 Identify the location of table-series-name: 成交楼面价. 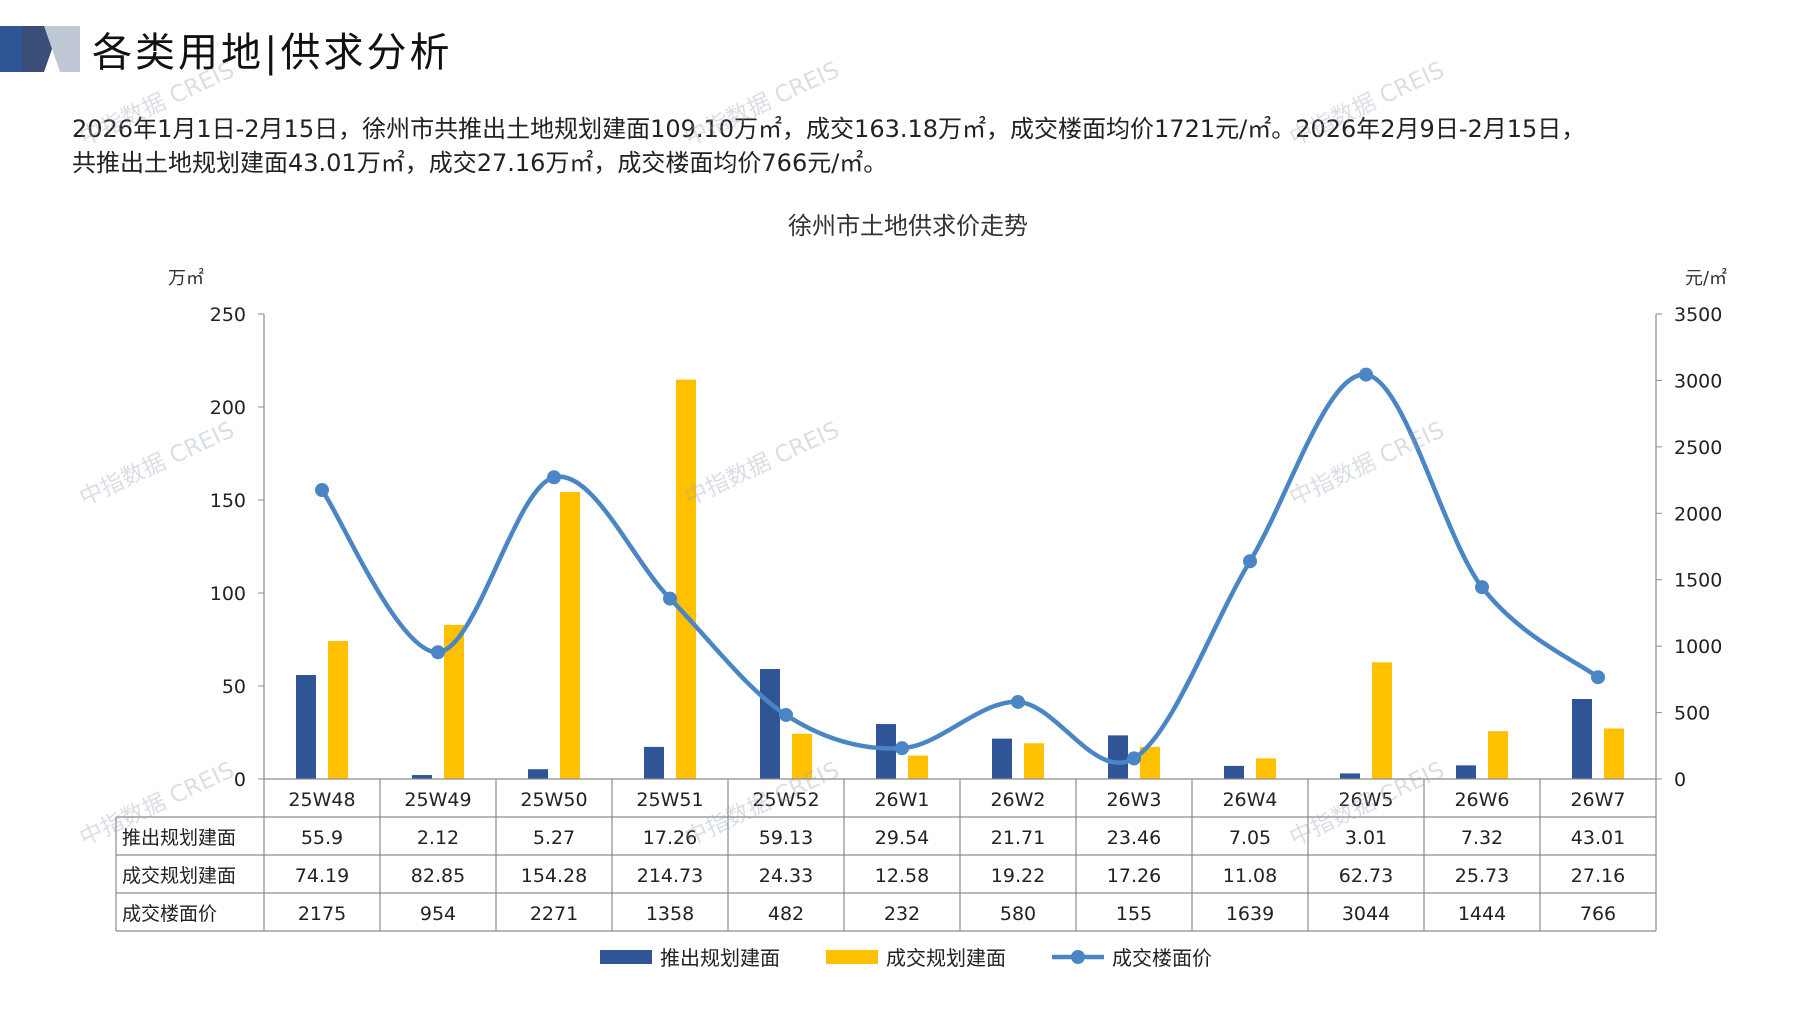
(169, 914).